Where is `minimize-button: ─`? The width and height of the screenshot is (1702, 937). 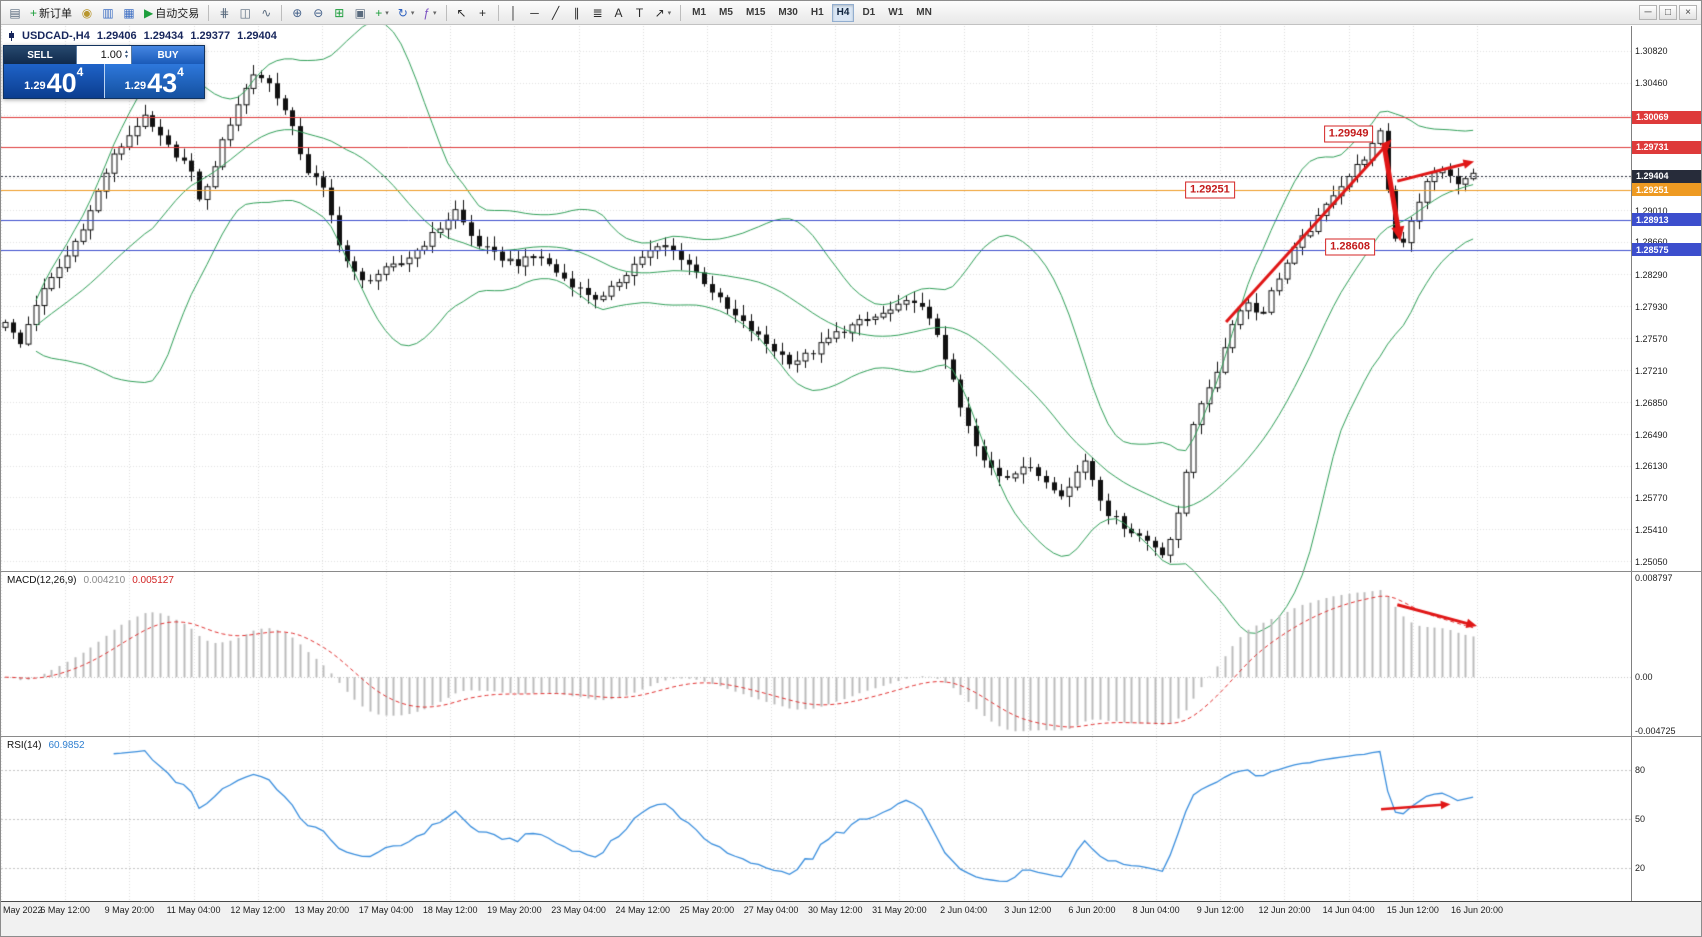 minimize-button: ─ is located at coordinates (1648, 12).